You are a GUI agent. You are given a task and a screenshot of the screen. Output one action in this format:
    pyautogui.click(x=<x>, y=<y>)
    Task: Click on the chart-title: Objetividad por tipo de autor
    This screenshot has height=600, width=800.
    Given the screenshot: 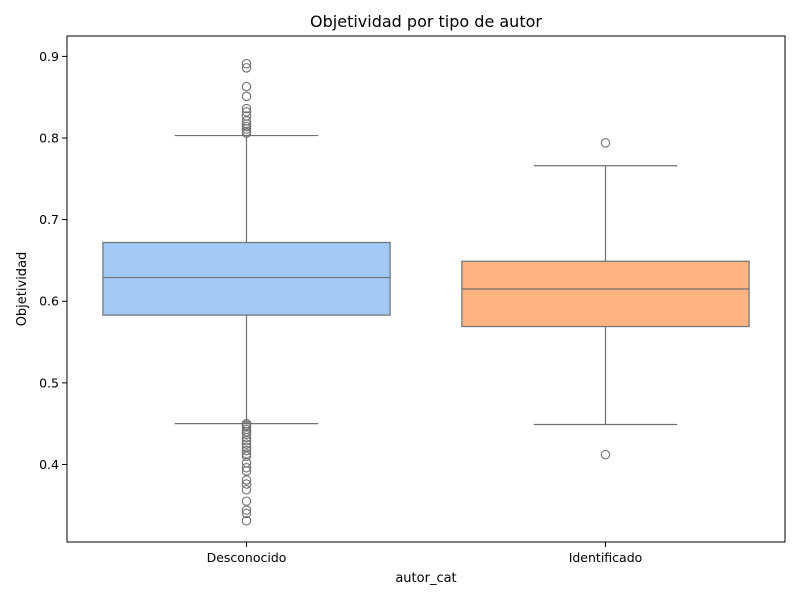 What is the action you would take?
    pyautogui.click(x=426, y=21)
    